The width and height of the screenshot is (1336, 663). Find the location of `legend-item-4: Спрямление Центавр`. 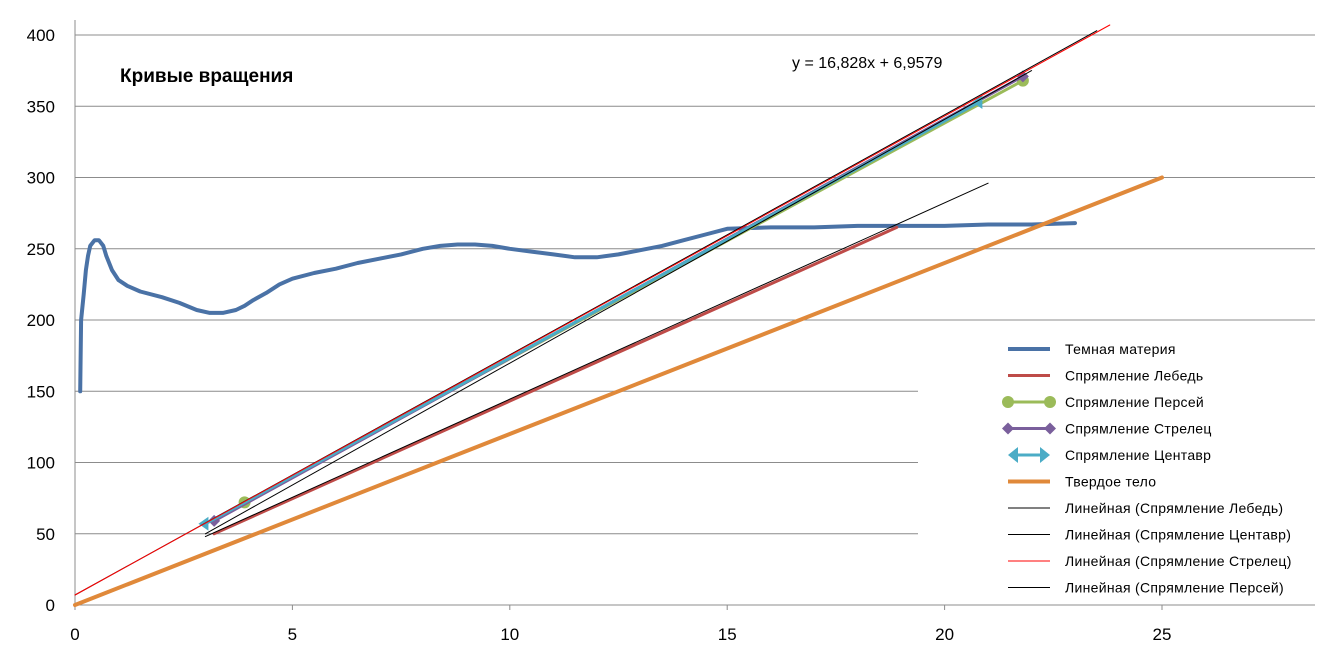

legend-item-4: Спрямление Центавр is located at coordinates (1109, 455).